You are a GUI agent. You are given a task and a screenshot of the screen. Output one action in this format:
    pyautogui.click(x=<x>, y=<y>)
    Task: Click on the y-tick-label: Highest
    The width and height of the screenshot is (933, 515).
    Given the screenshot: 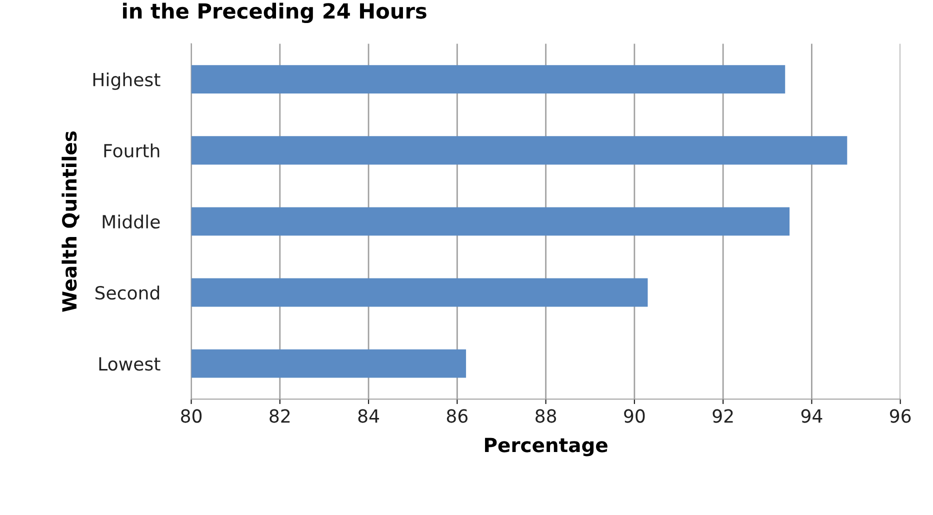 What is the action you would take?
    pyautogui.click(x=126, y=81)
    